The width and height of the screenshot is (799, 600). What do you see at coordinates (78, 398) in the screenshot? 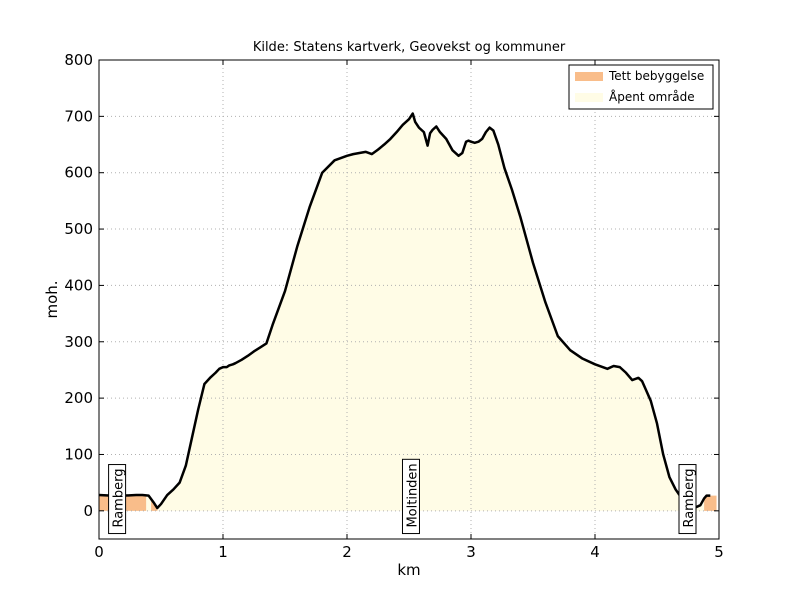
I see `y-tick-label: 200` at bounding box center [78, 398].